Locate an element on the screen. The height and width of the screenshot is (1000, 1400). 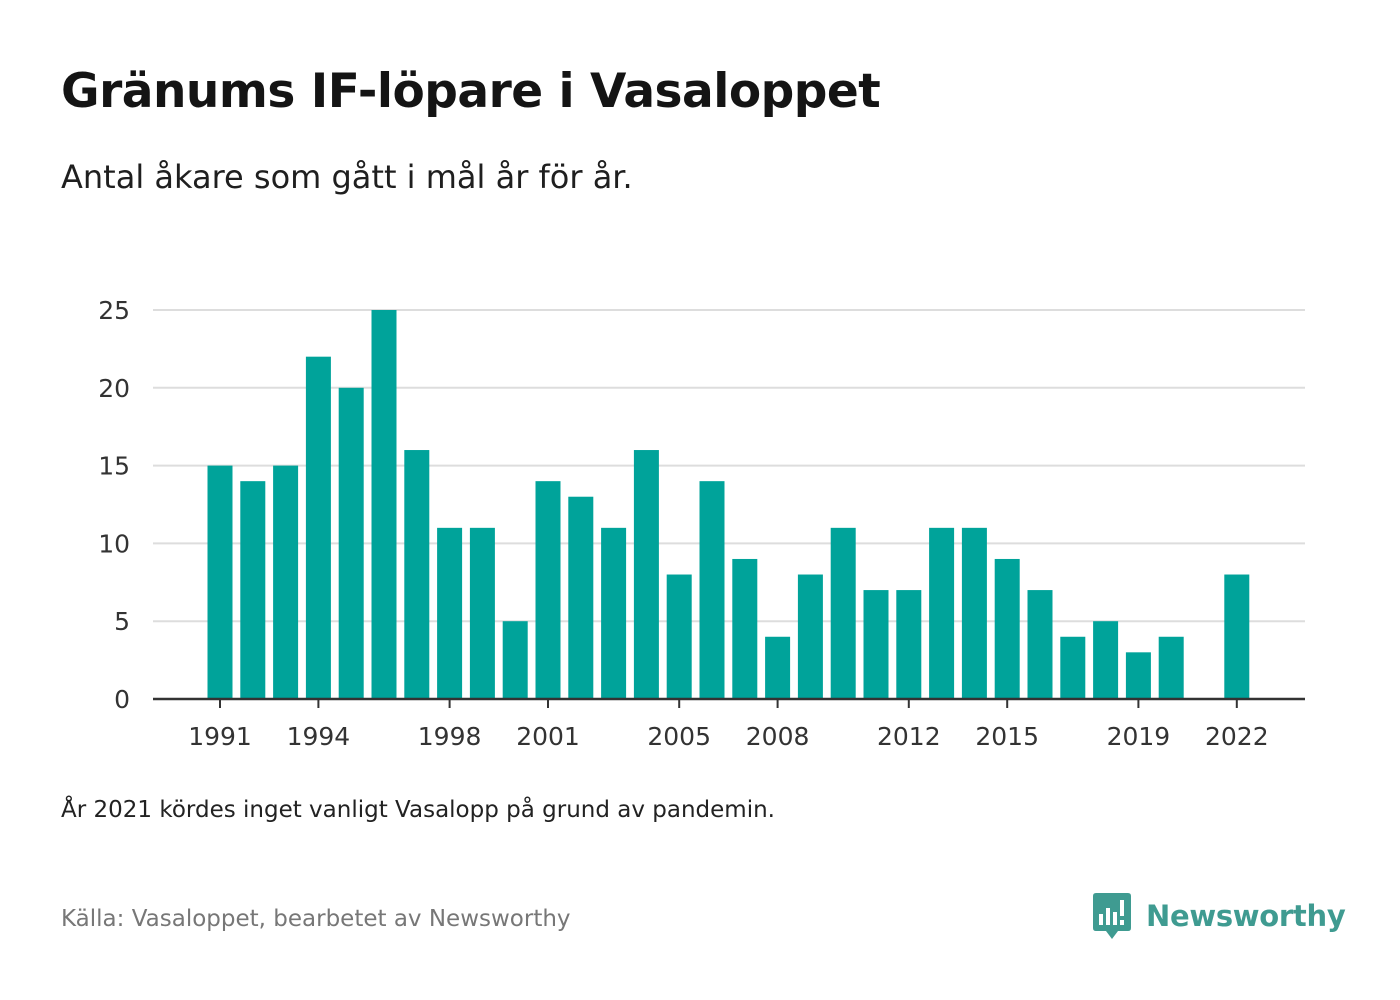
bar-2008 is located at coordinates (778, 667).